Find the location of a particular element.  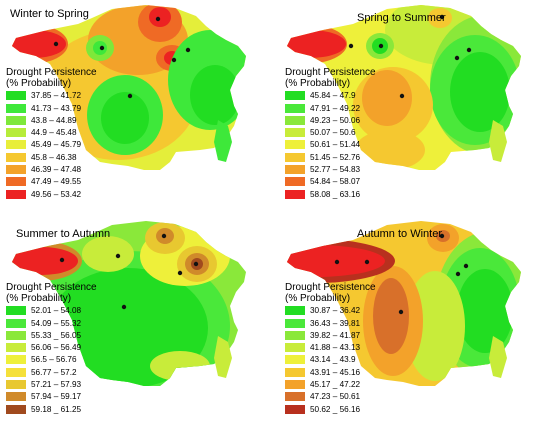

legend-row: 56.5 – 56.76 is located at coordinates (51, 359).